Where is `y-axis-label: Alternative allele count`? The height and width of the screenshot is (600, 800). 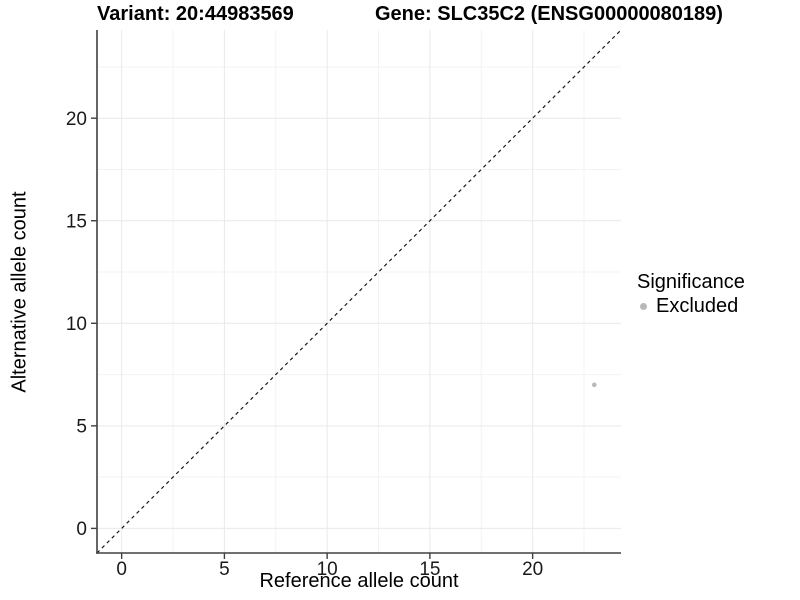 y-axis-label: Alternative allele count is located at coordinates (19, 292).